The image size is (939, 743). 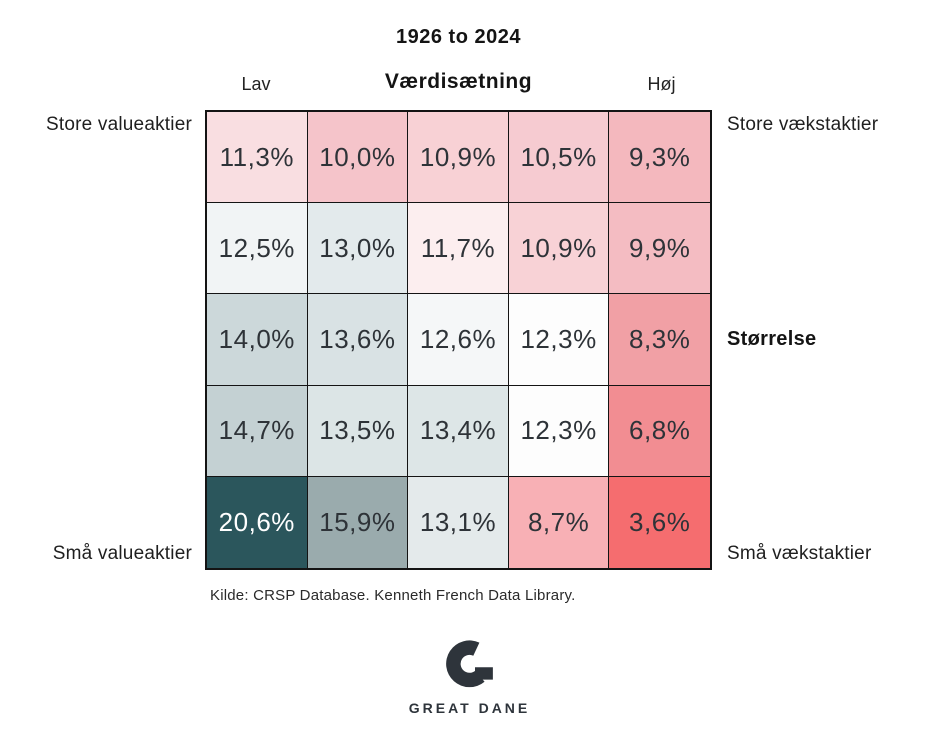 I want to click on heatmap-cell: 20,6%, so click(x=257, y=522).